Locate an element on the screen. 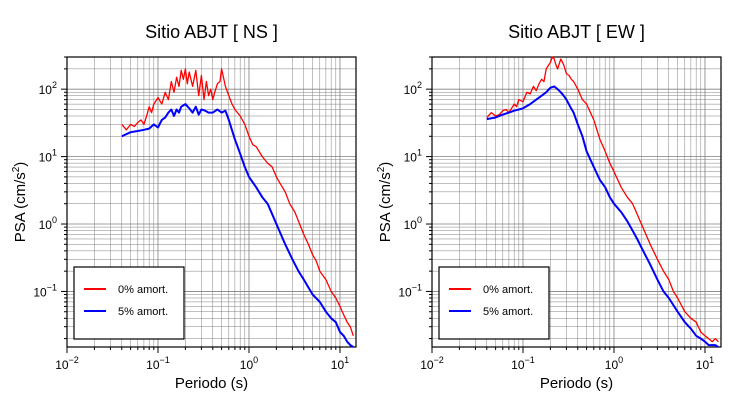  chart-title: Sitio ABJT [ EW ] is located at coordinates (576, 32).